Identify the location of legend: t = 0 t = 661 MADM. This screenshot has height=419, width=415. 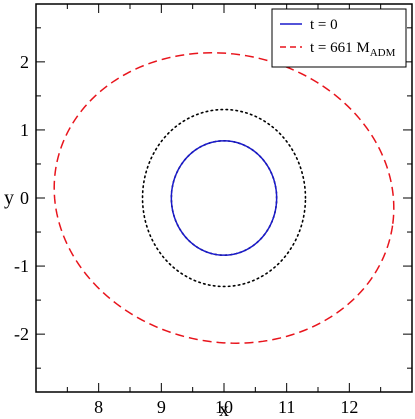
(339, 38).